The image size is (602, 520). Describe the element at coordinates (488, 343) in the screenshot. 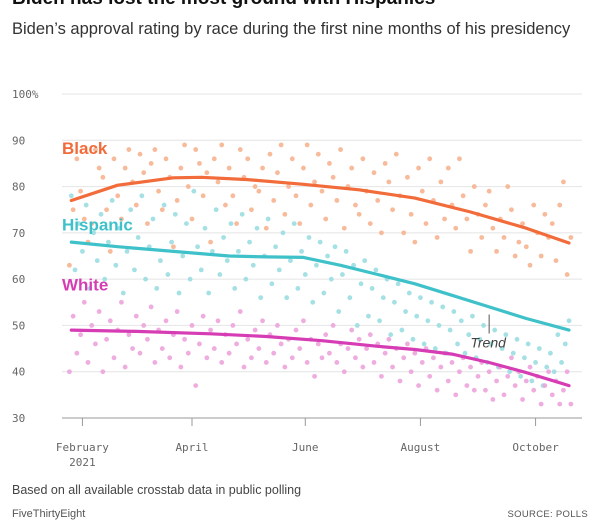

I see `trend-annotation: Trend` at that location.